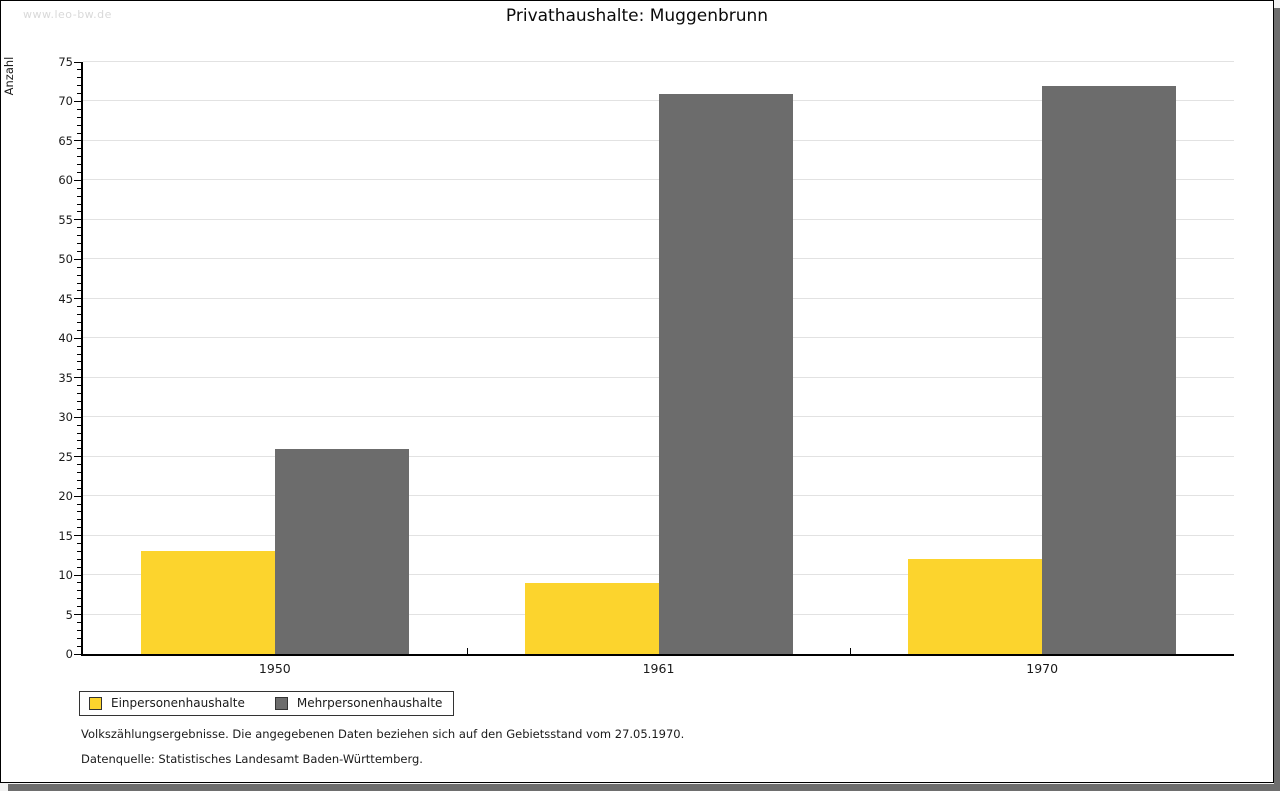 The image size is (1280, 791). I want to click on y-axis-tick-label: 45, so click(65, 298).